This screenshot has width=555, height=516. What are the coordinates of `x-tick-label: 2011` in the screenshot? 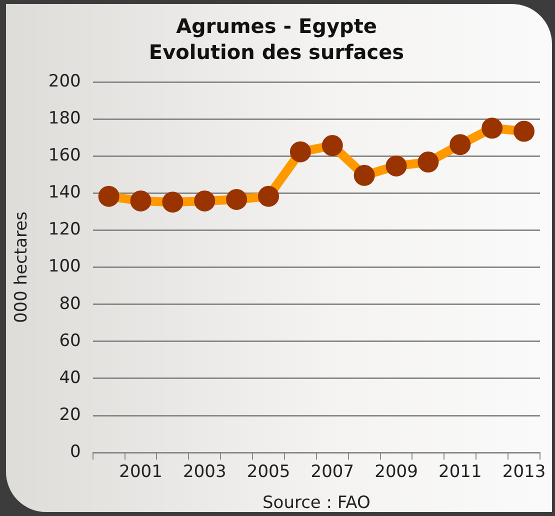 It's located at (460, 472).